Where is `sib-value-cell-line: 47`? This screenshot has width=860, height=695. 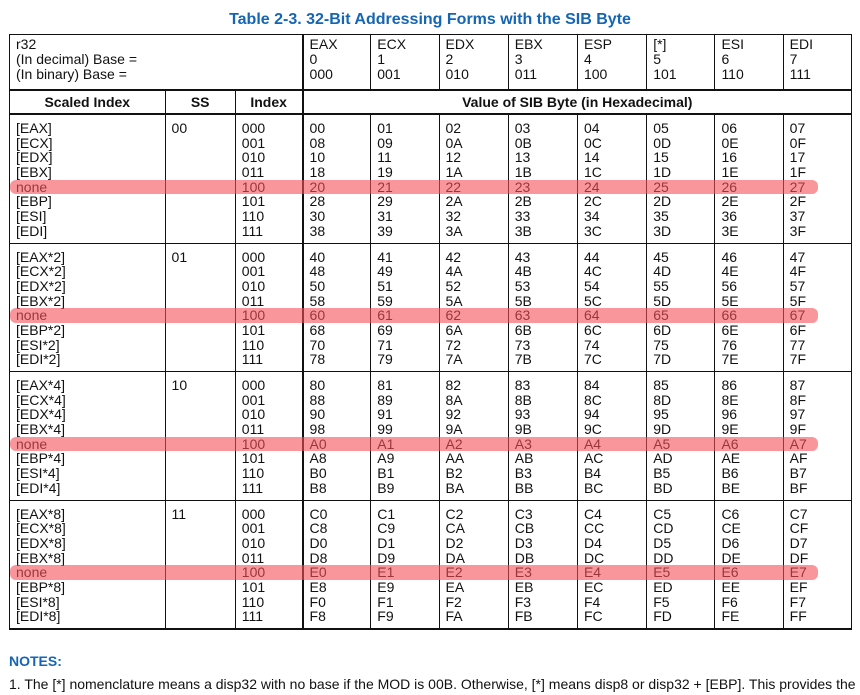
sib-value-cell-line: 47 is located at coordinates (797, 256).